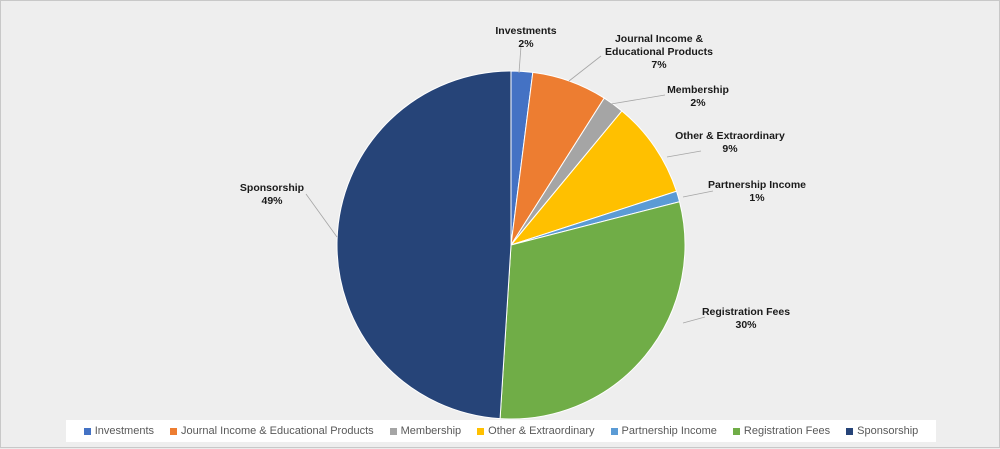 The height and width of the screenshot is (449, 1000). I want to click on data-label: Registration Fees 30%, so click(746, 318).